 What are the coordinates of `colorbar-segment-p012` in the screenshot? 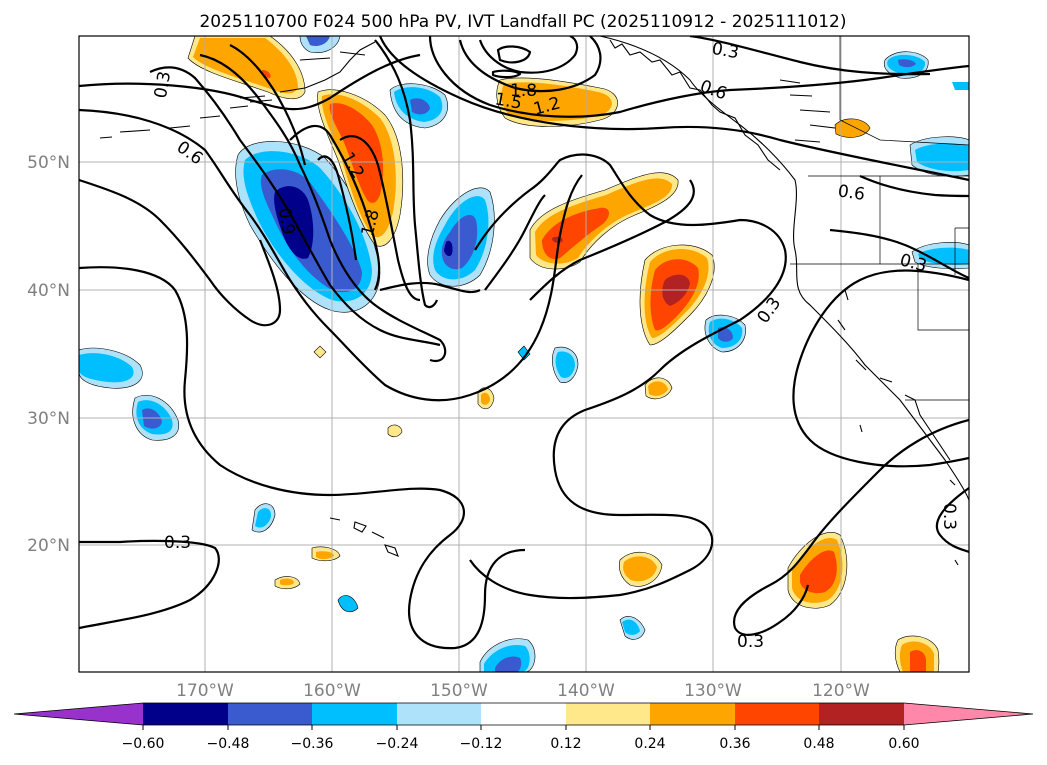 It's located at (608, 714).